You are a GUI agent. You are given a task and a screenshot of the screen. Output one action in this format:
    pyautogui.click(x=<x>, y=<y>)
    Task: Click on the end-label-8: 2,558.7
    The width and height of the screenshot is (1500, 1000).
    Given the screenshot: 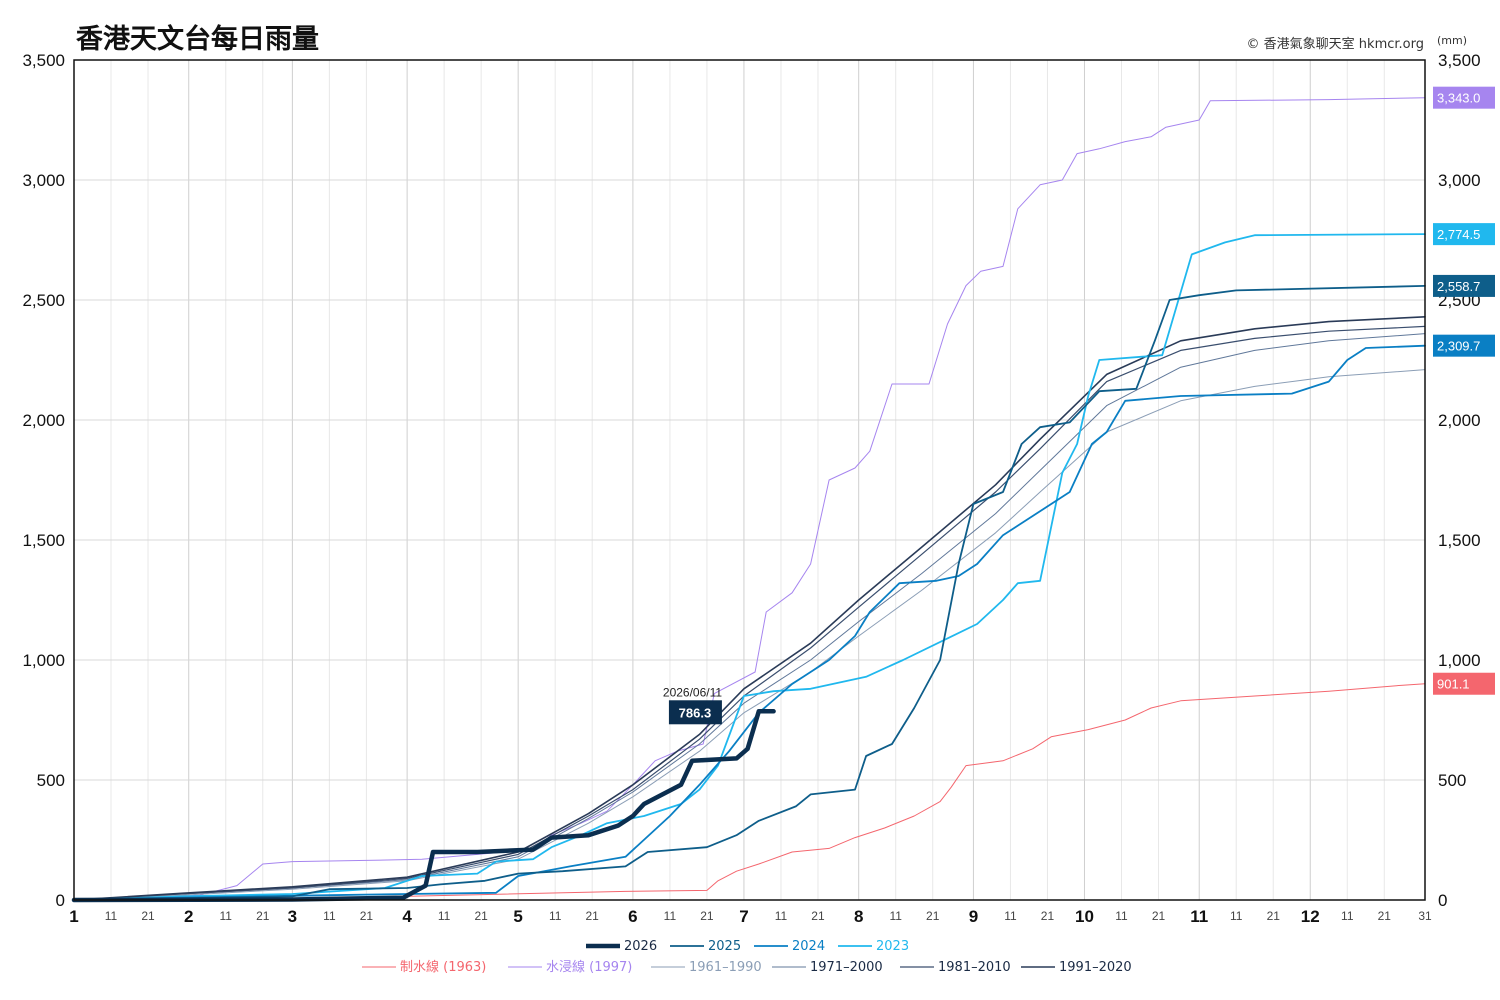 What is the action you would take?
    pyautogui.click(x=1464, y=285)
    